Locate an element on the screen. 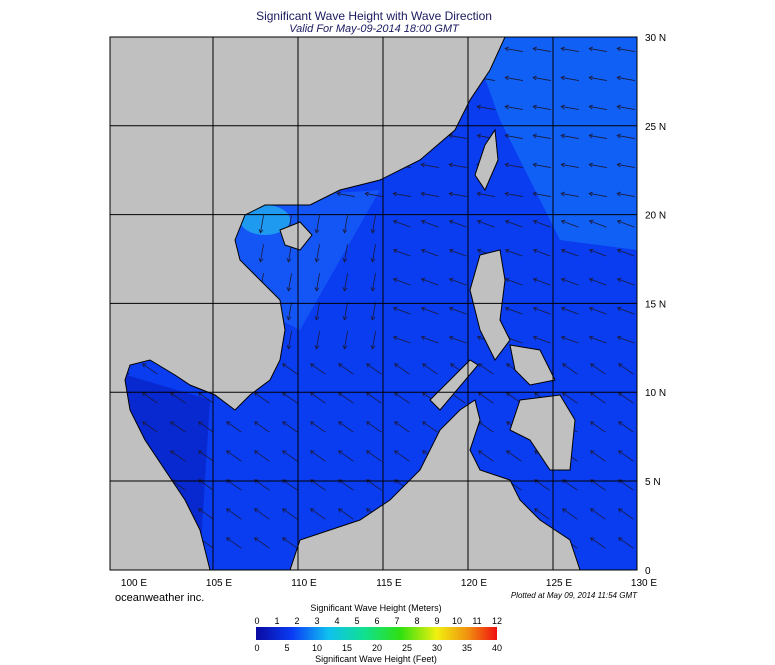 This screenshot has width=775, height=665. mindanao is located at coordinates (542, 432).